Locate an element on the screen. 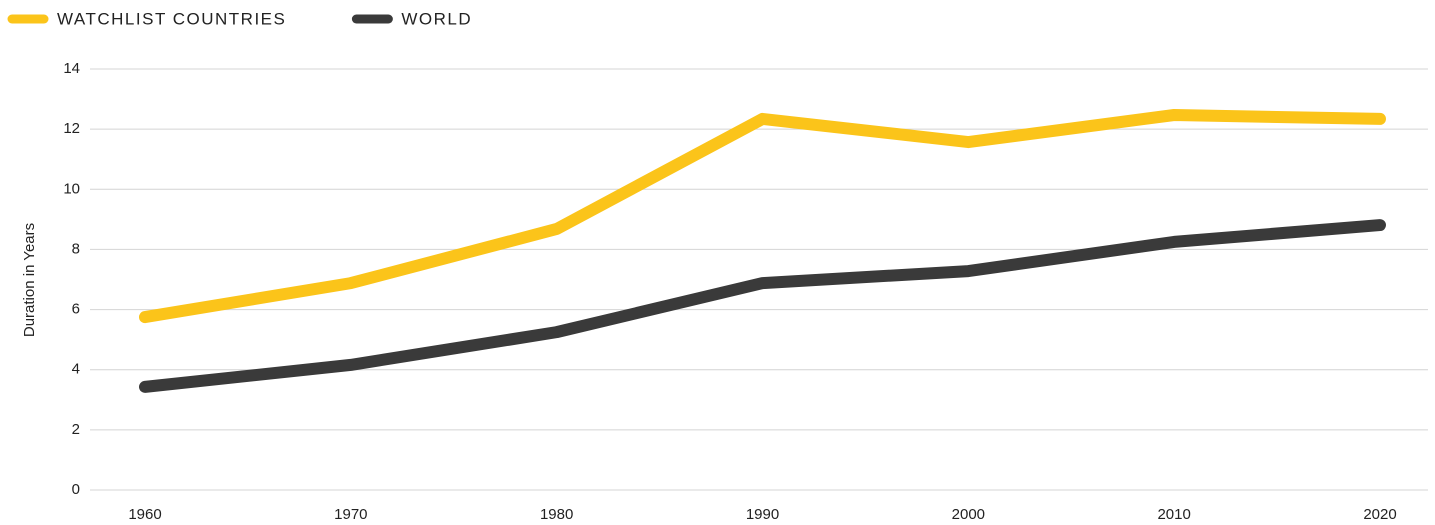  x-tick-label: 1960 is located at coordinates (144, 514).